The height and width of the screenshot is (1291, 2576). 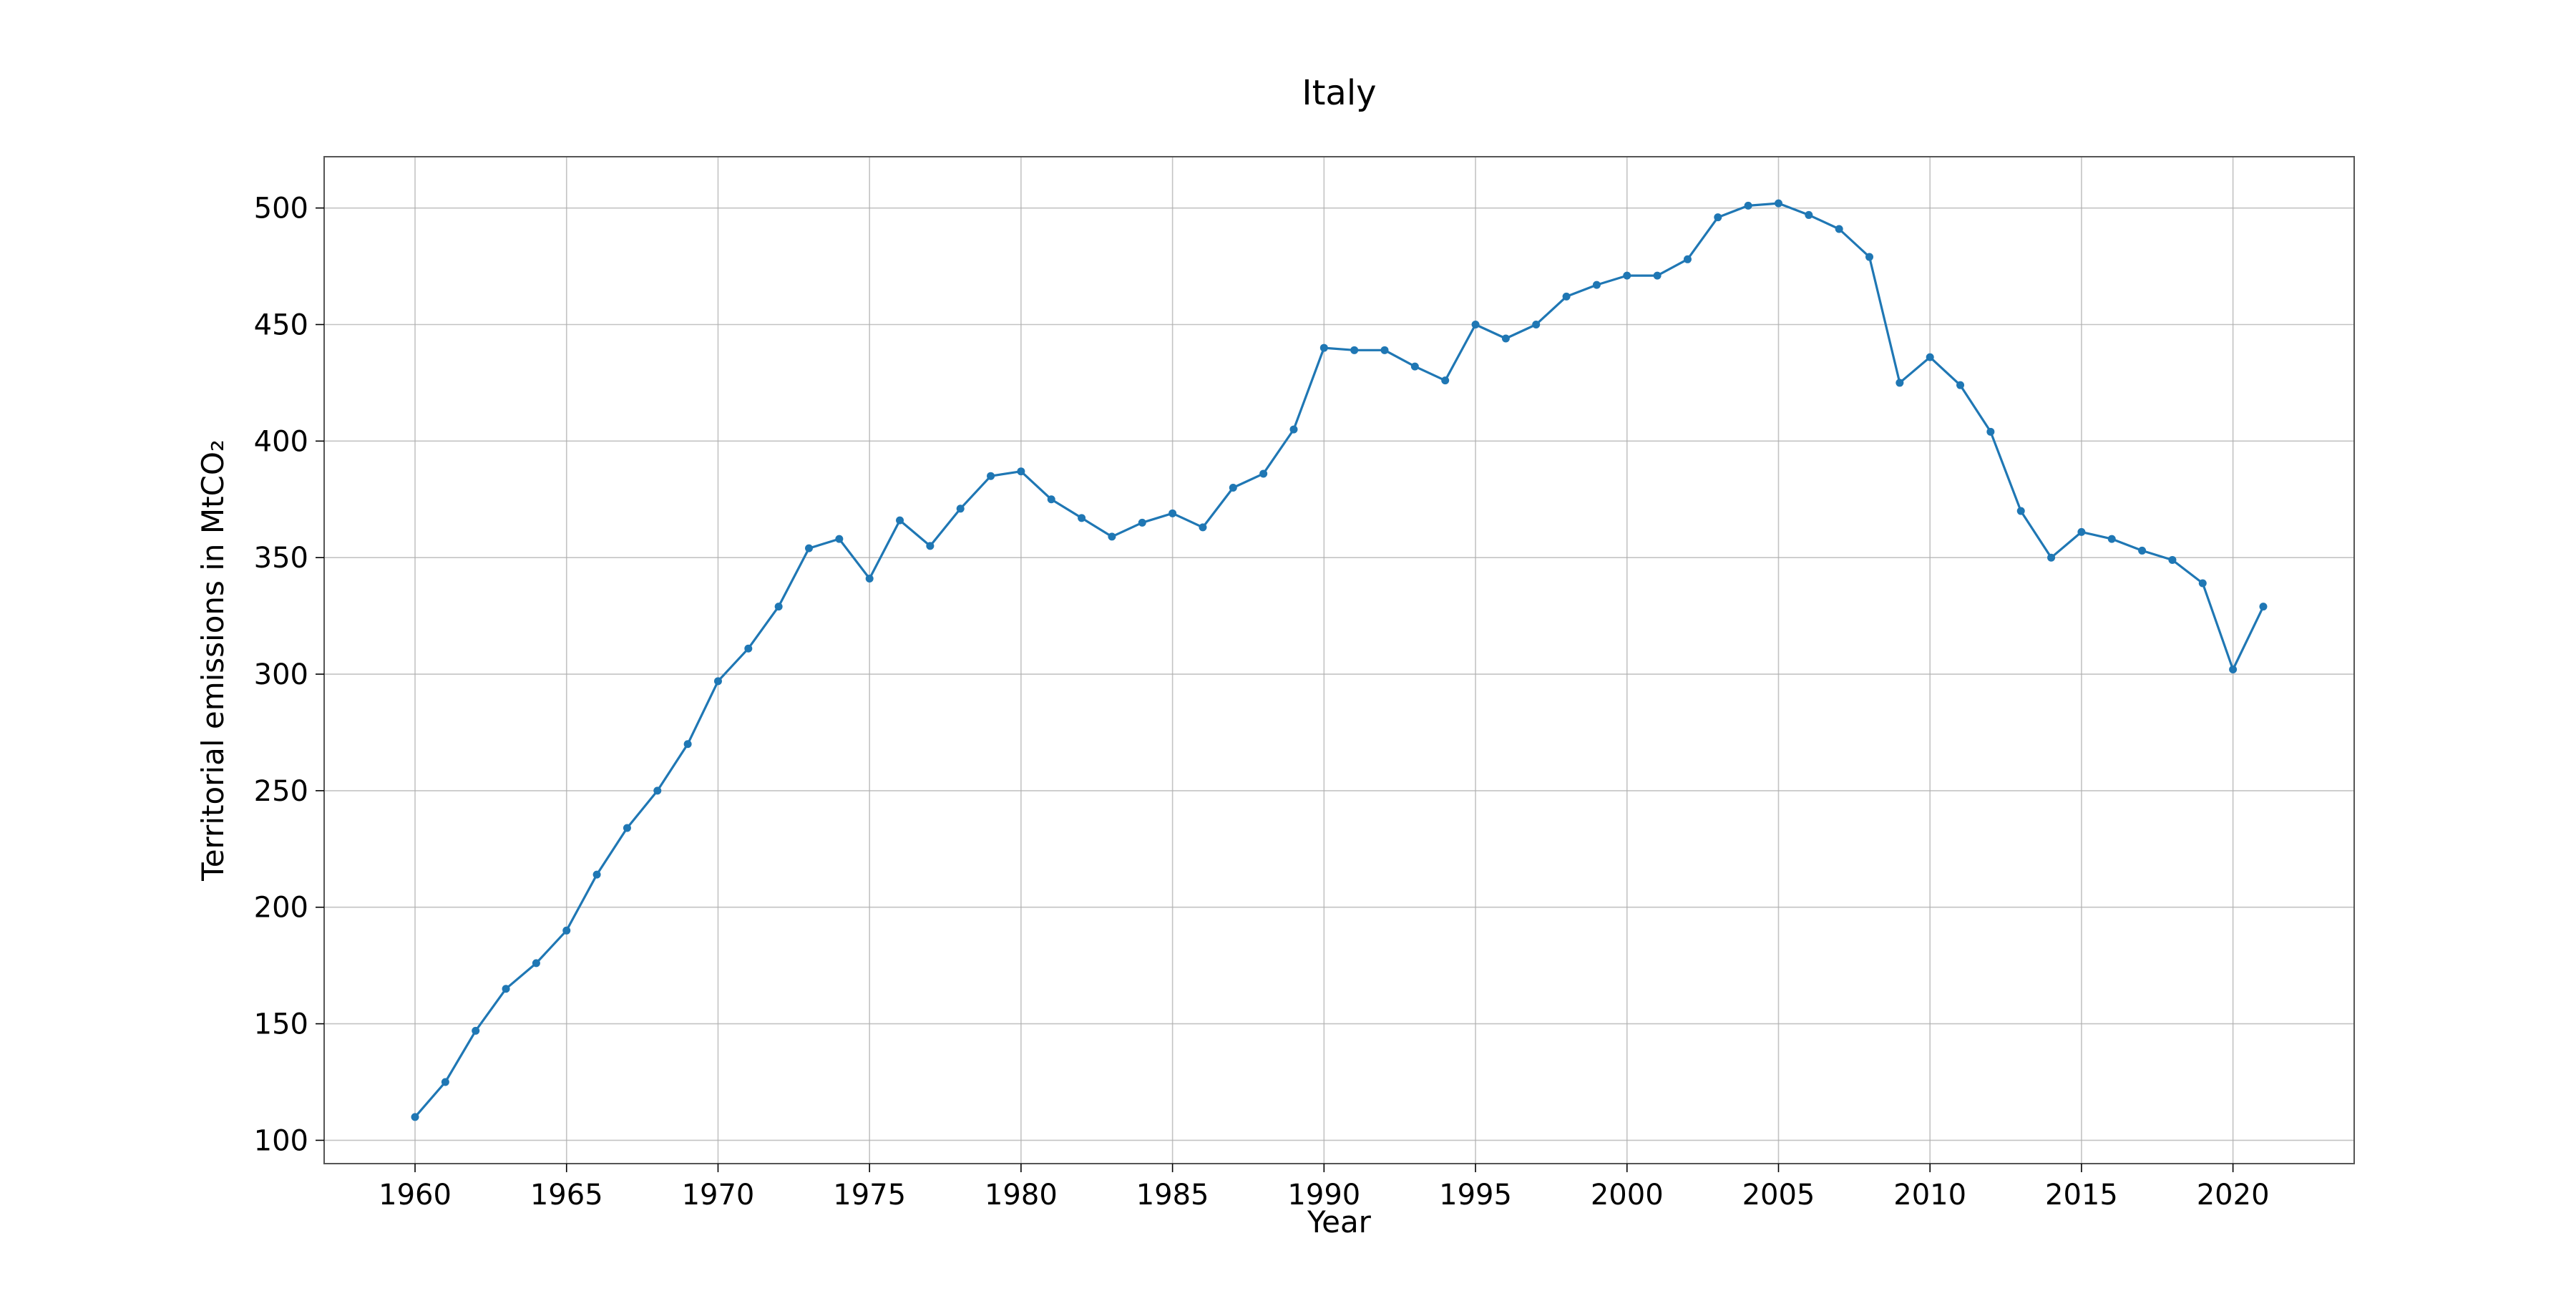 What do you see at coordinates (1475, 1195) in the screenshot?
I see `x-tick-label: 1995` at bounding box center [1475, 1195].